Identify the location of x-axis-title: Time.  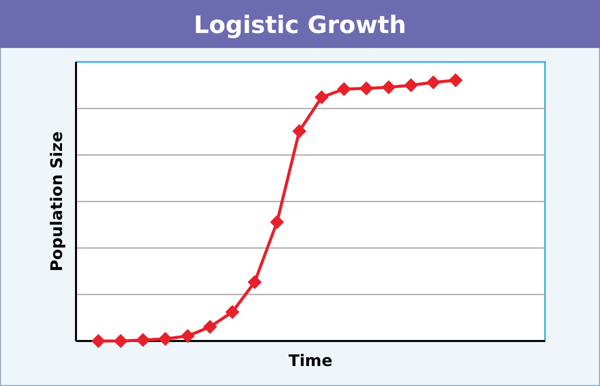
(310, 360).